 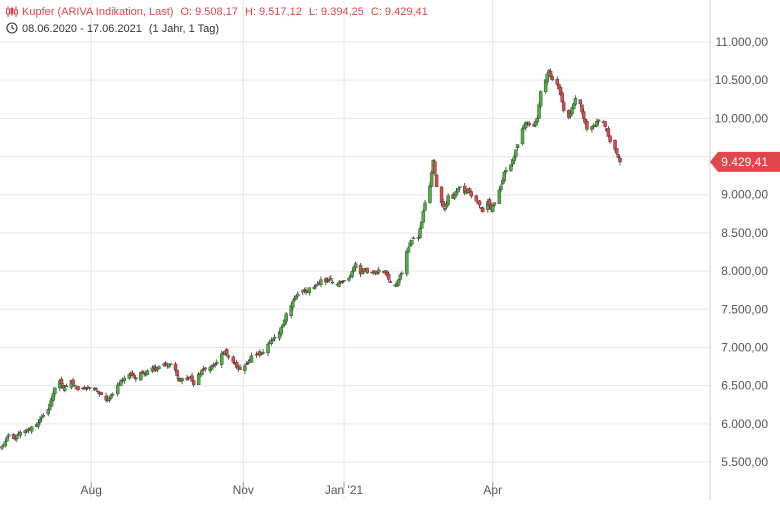 I want to click on close-value: C: 9.429,41, so click(x=399, y=12).